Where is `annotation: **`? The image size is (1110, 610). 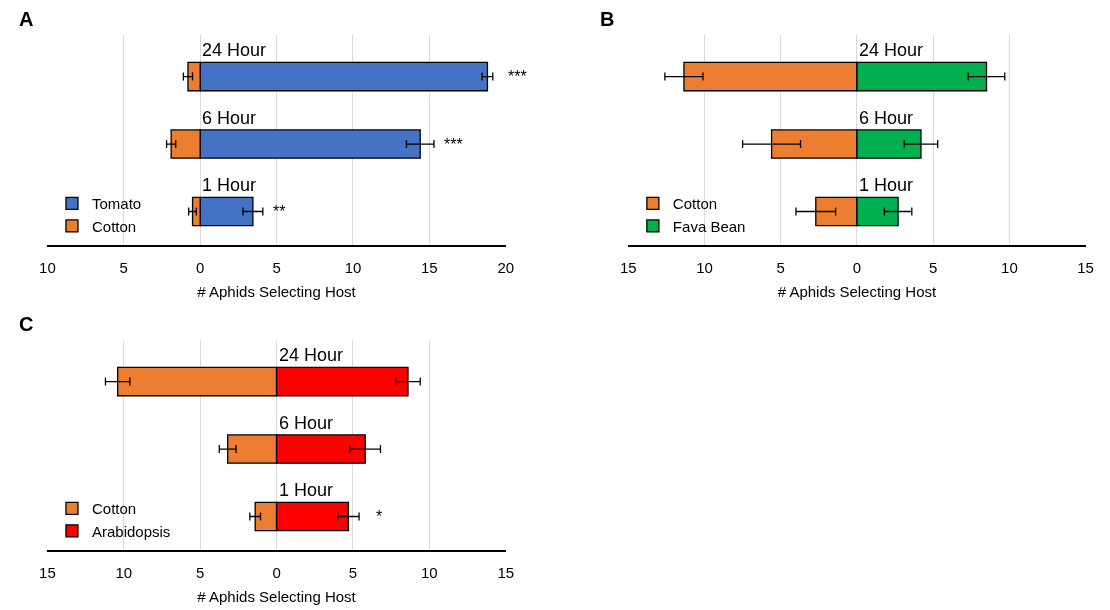 annotation: ** is located at coordinates (279, 211).